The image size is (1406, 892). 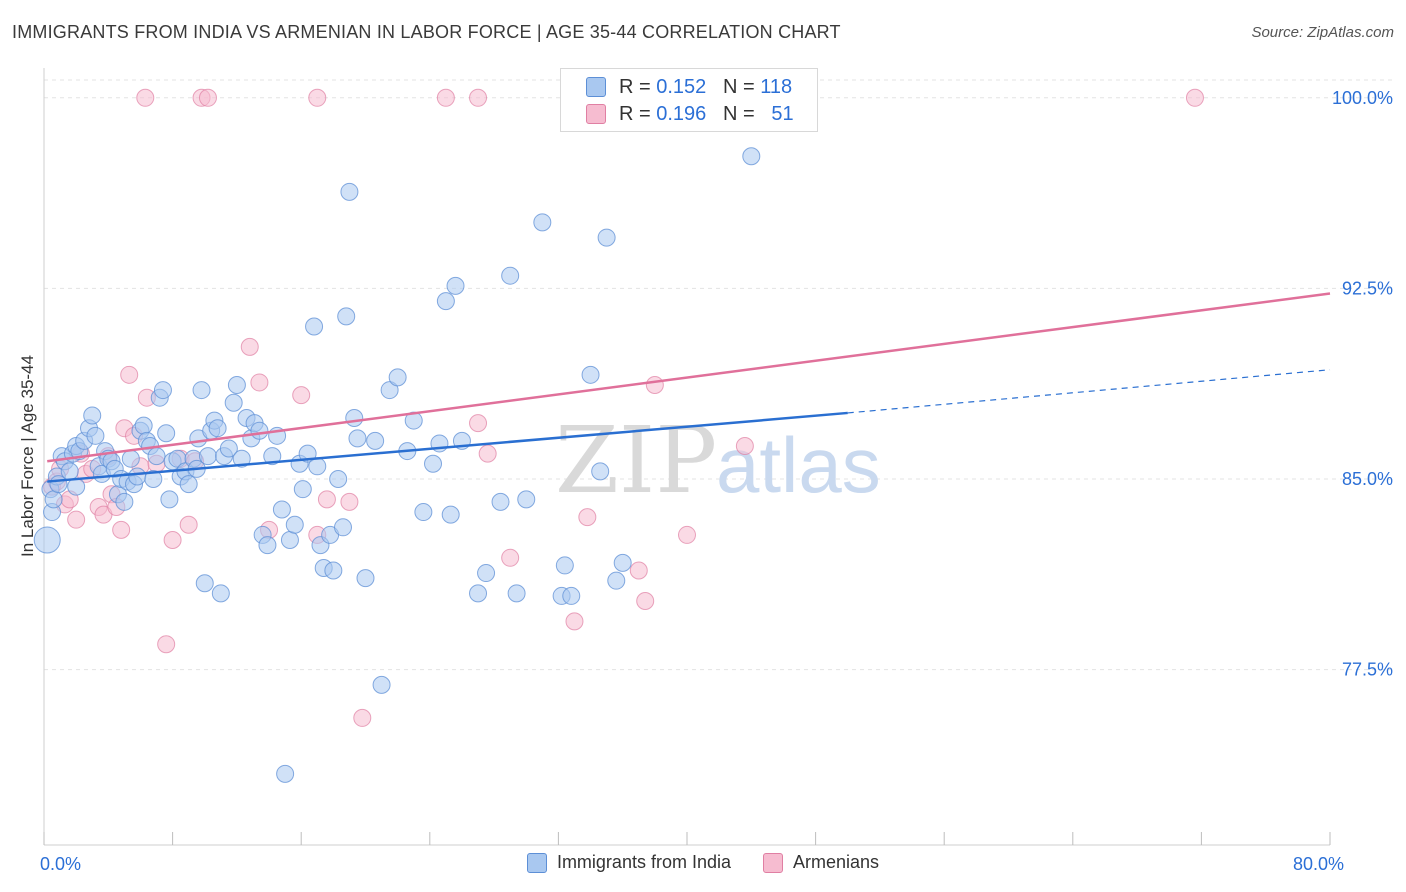 I want to click on stats-legend-box: R = 0.152 N = 118 R = 0.196 N = 51, so click(x=689, y=100).